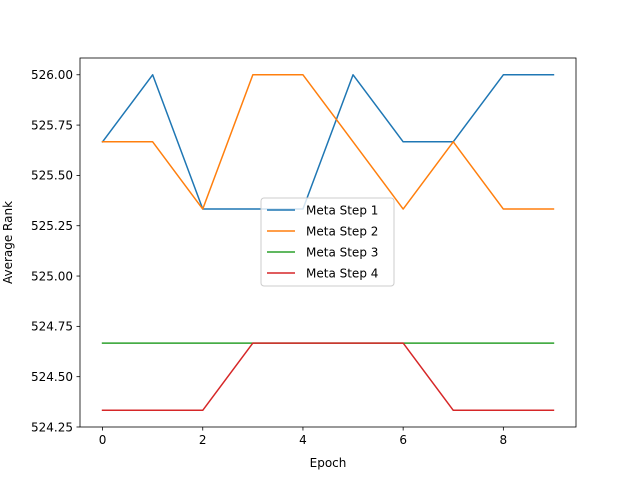 Image resolution: width=640 pixels, height=480 pixels. What do you see at coordinates (8, 242) in the screenshot?
I see `y-axis-label: Average Rank` at bounding box center [8, 242].